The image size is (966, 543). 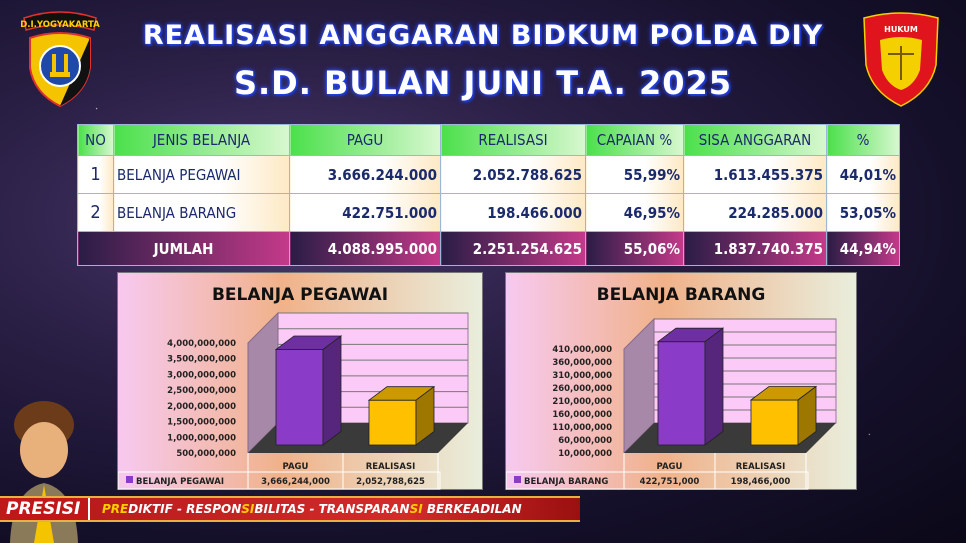 I want to click on cell-sisa: 1.613.455.375, so click(x=755, y=174).